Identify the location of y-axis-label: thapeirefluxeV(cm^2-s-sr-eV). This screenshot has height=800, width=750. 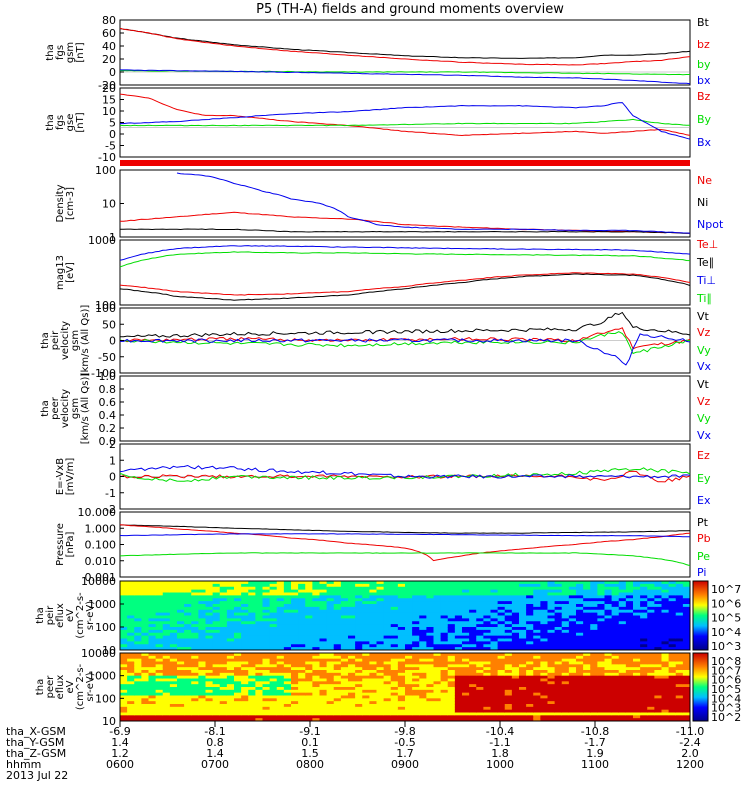
(65, 615).